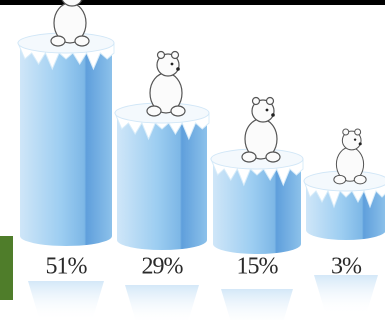  What do you see at coordinates (6, 268) in the screenshot?
I see `side-block` at bounding box center [6, 268].